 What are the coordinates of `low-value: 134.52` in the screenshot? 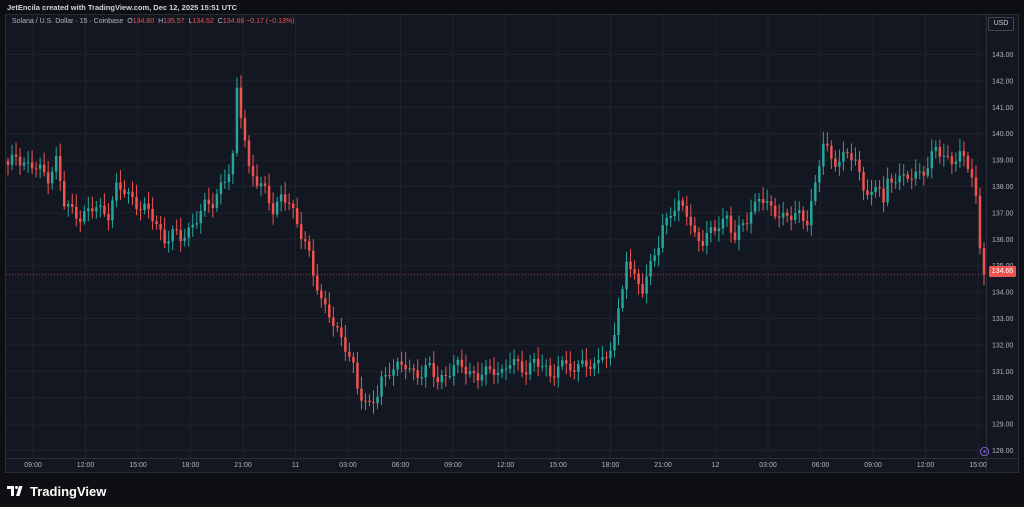 It's located at (203, 21).